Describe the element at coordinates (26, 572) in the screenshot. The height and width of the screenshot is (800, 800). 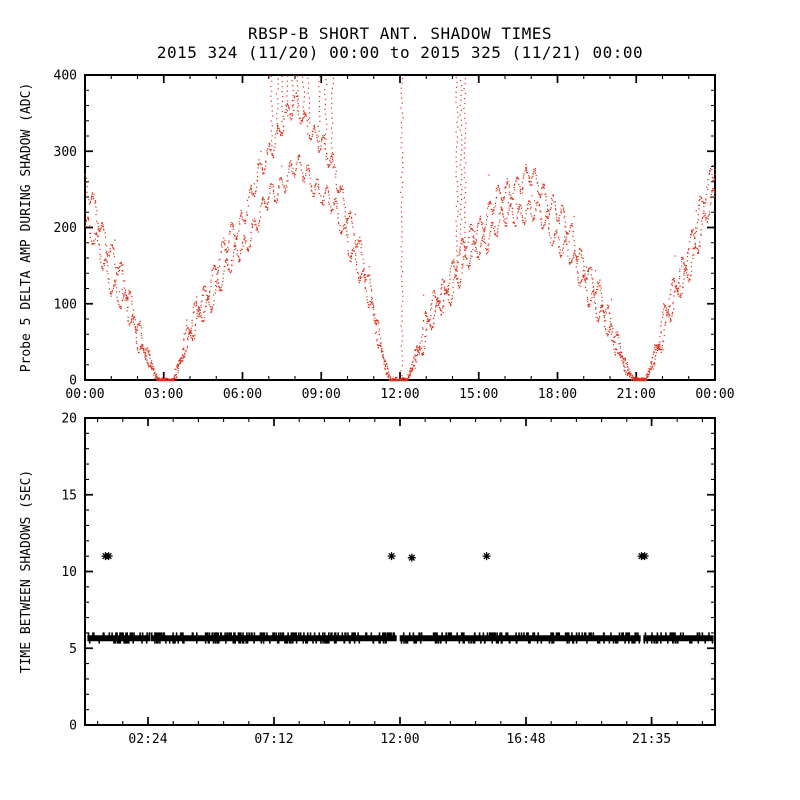
I see `bottom-y-axis-title: TIME BETWEEN SHADOWS (SEC)` at that location.